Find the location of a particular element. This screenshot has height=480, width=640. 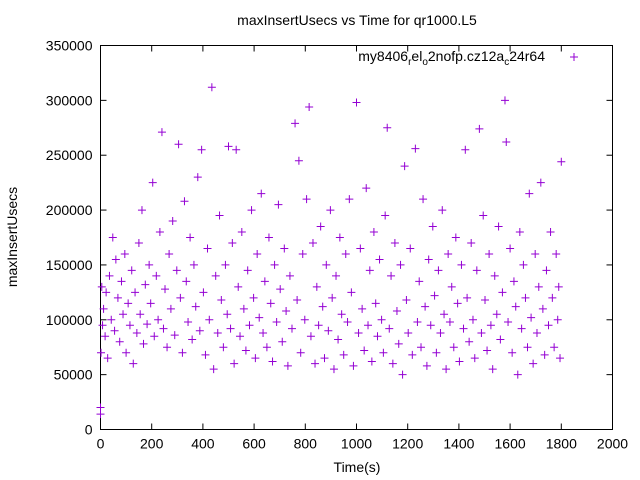

legend-text-part: el is located at coordinates (416, 56).